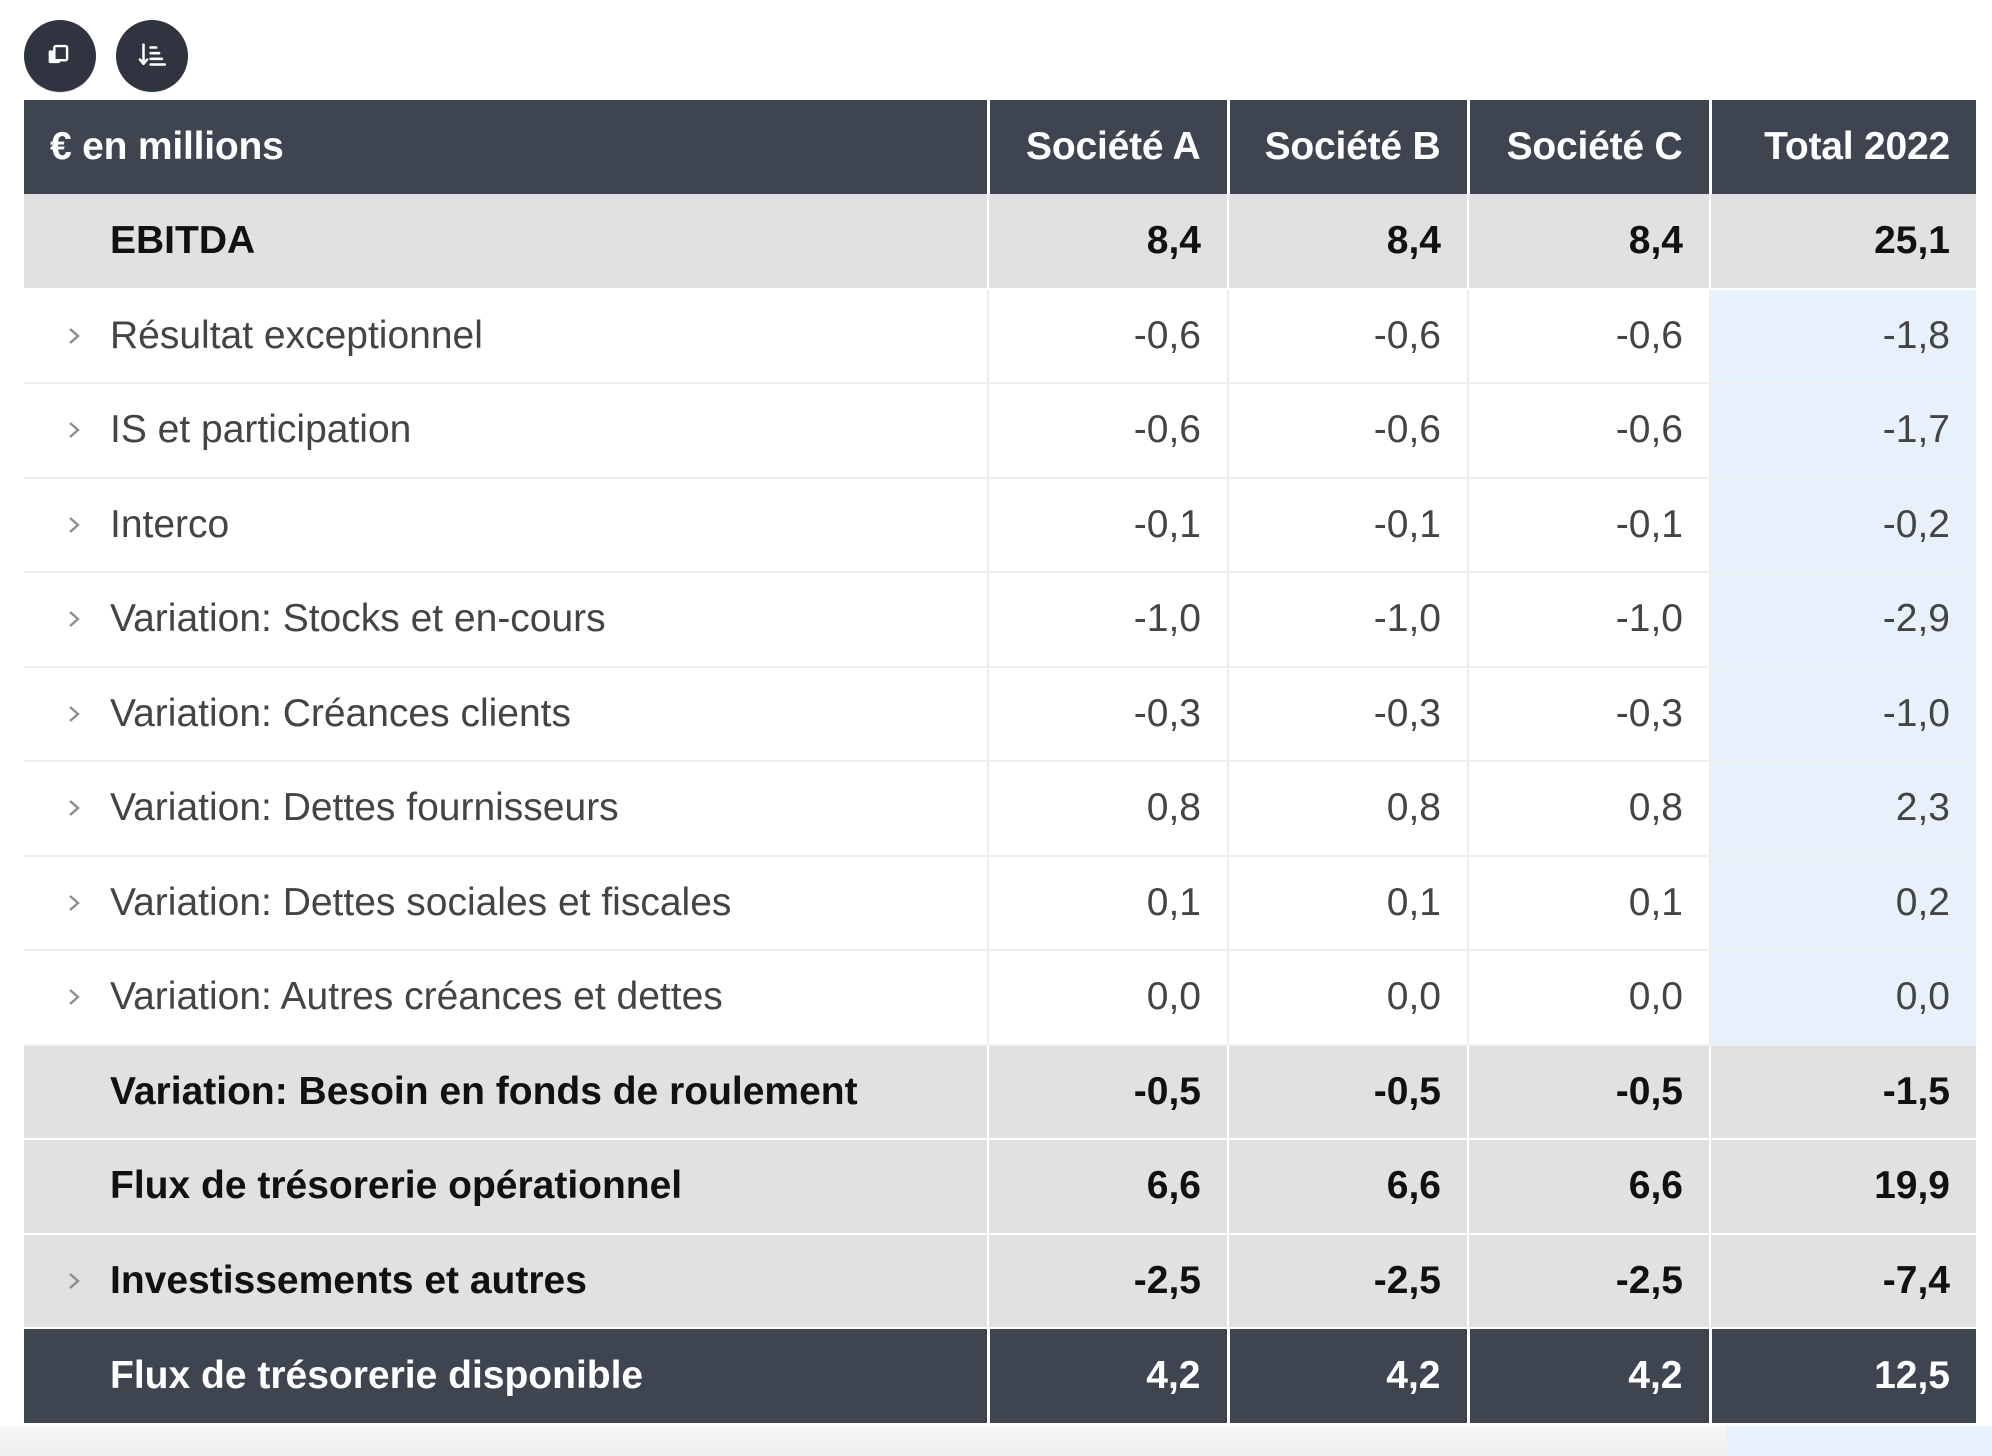 The height and width of the screenshot is (1456, 1992). Describe the element at coordinates (996, 1441) in the screenshot. I see `table-scroll-edge` at that location.